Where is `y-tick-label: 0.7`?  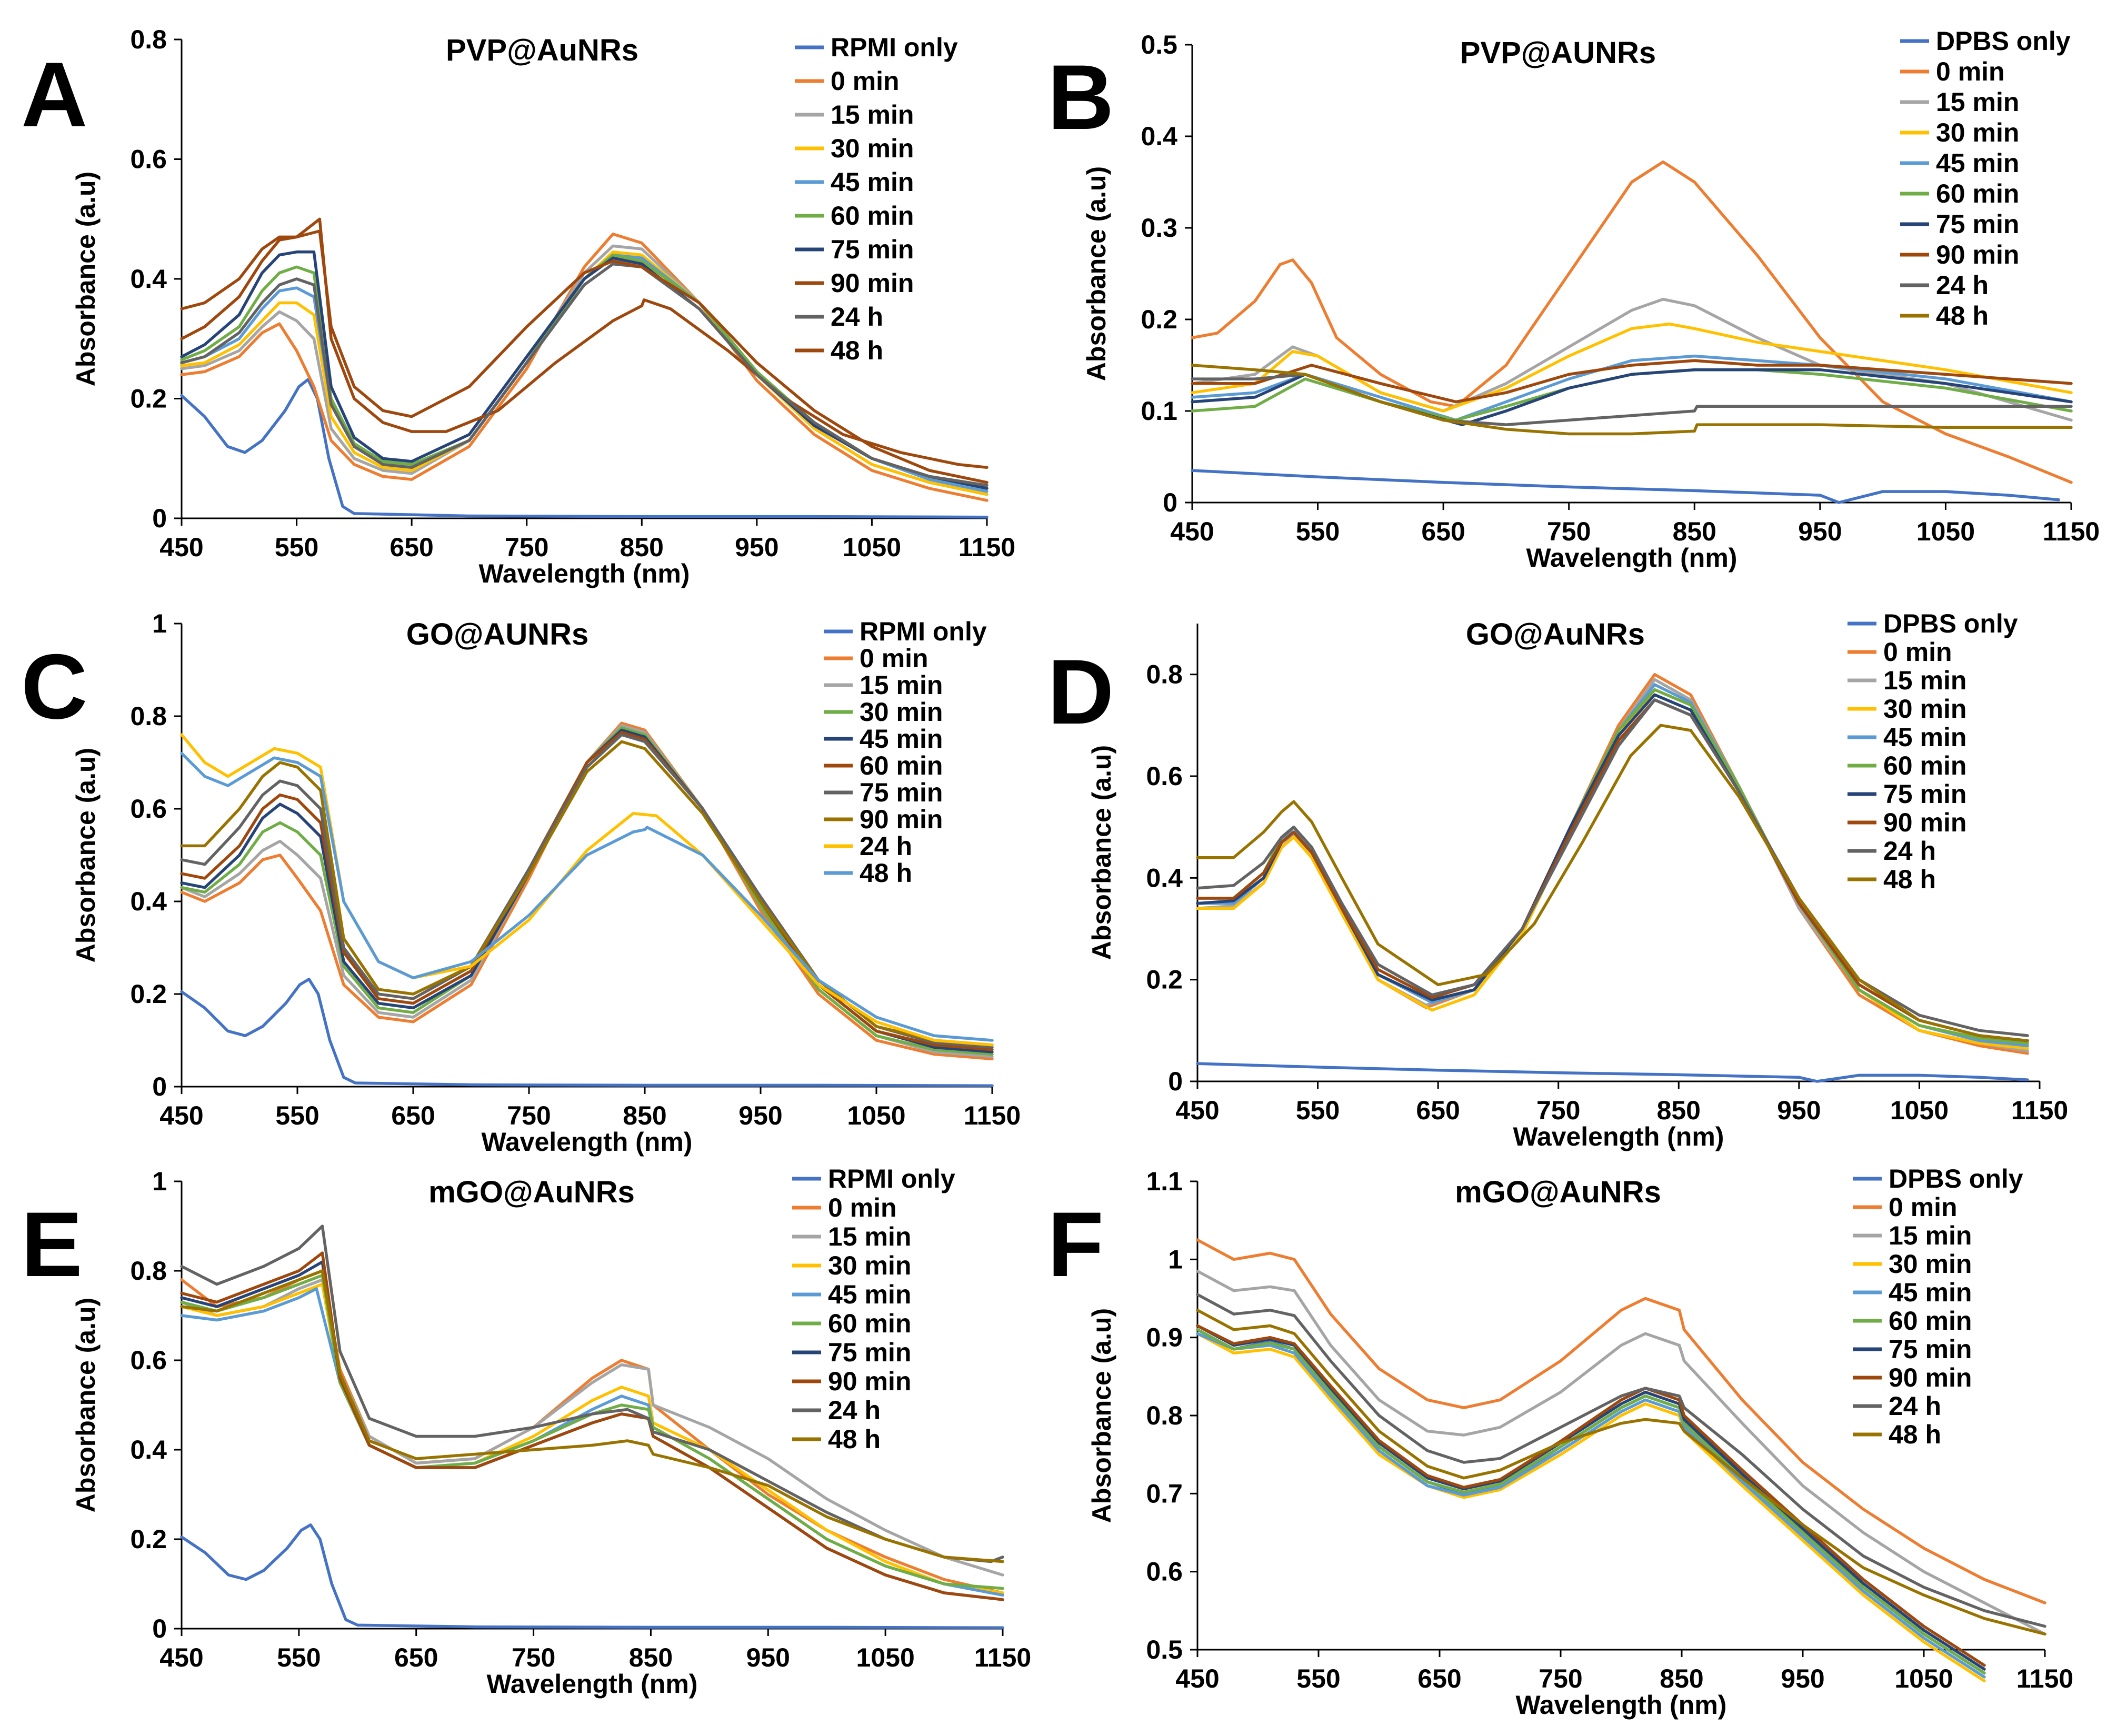 y-tick-label: 0.7 is located at coordinates (1164, 1493).